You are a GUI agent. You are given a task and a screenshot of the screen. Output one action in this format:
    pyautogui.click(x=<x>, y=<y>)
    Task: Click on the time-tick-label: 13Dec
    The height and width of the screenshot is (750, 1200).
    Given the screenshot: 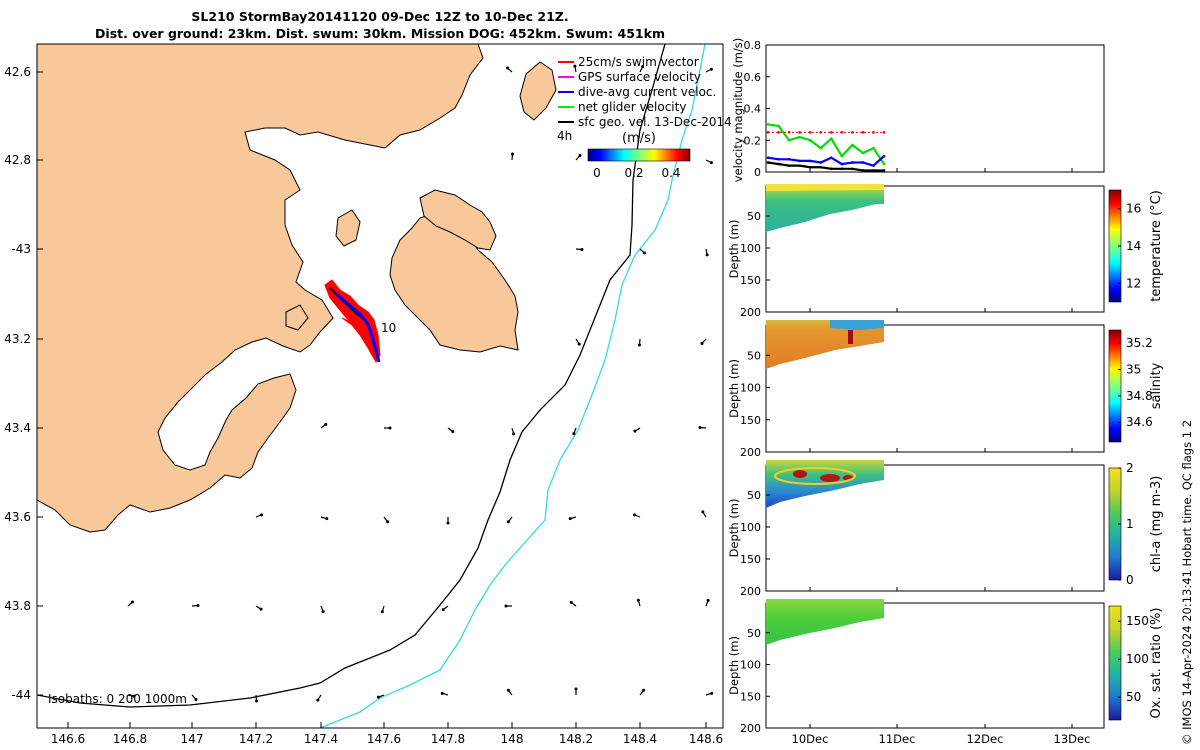 What is the action you would take?
    pyautogui.click(x=1072, y=739)
    